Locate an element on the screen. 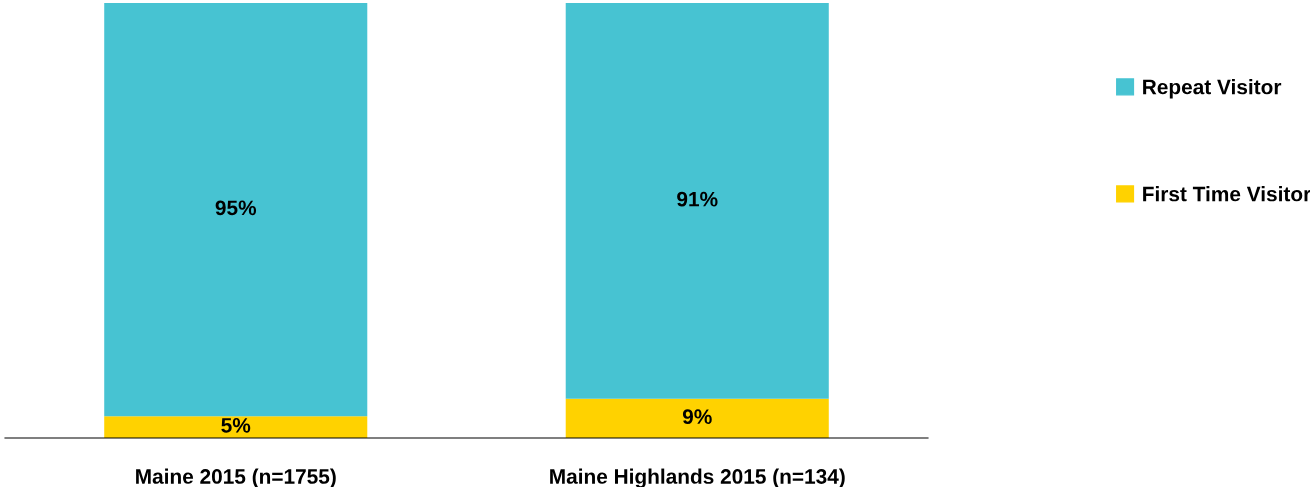 This screenshot has width=1310, height=487. legend-label: First Time Visitor is located at coordinates (1226, 194).